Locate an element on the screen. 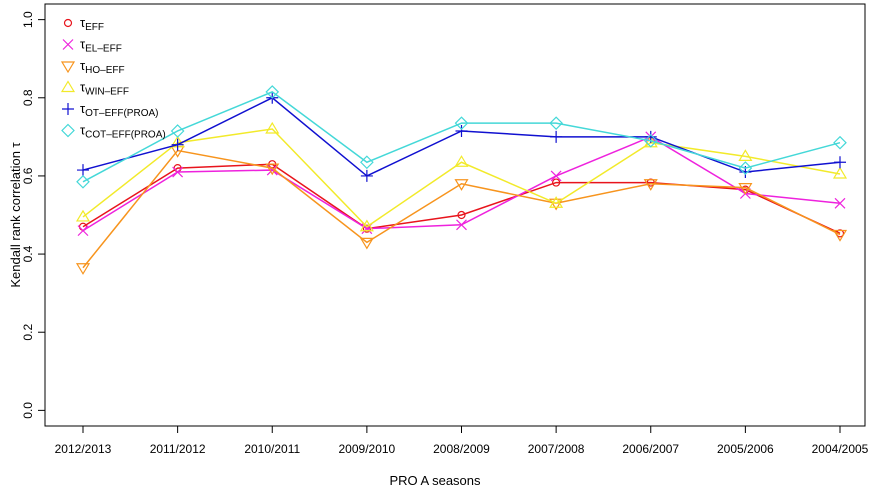  x-tick-label: 2011/2012 is located at coordinates (178, 449).